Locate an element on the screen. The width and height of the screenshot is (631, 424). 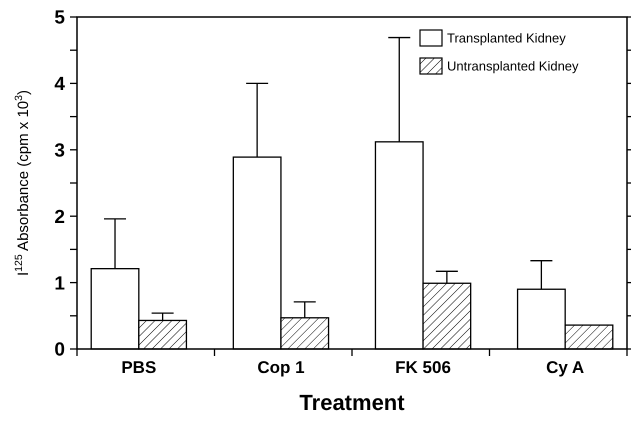
y-tick-label: 2 is located at coordinates (59, 217).